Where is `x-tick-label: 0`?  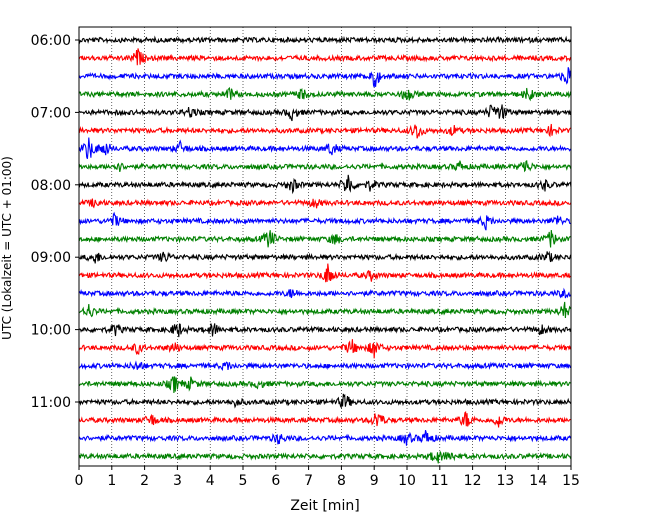 x-tick-label: 0 is located at coordinates (79, 481).